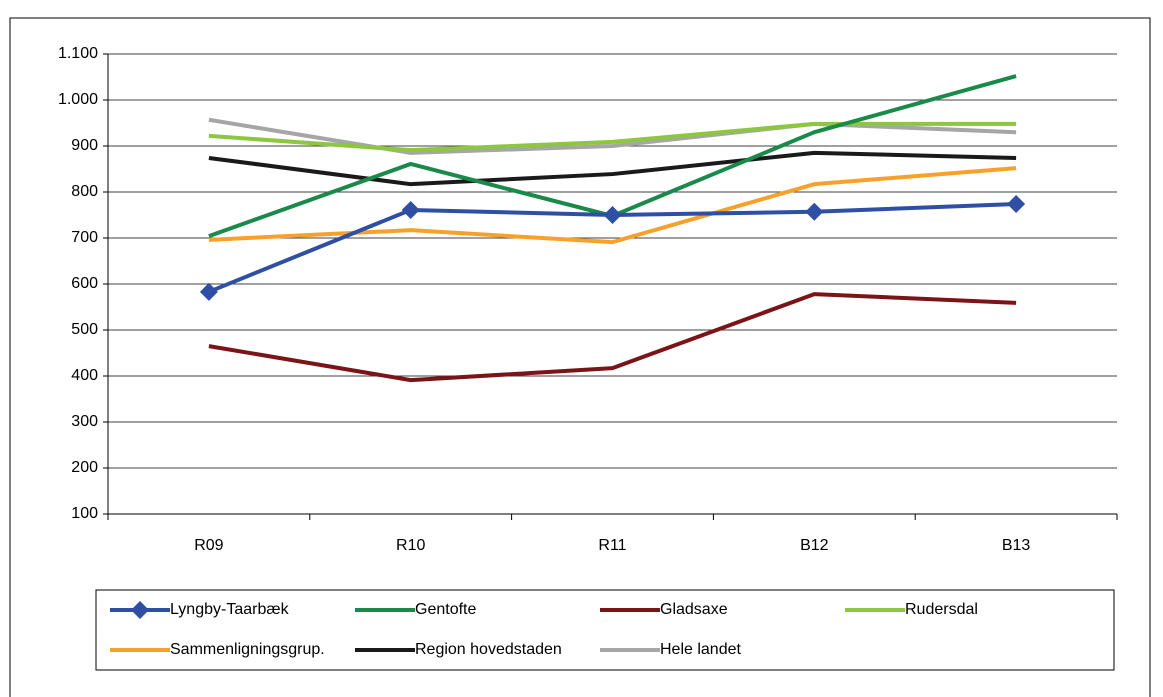 Image resolution: width=1163 pixels, height=697 pixels. What do you see at coordinates (140, 610) in the screenshot?
I see `legend-marker` at bounding box center [140, 610].